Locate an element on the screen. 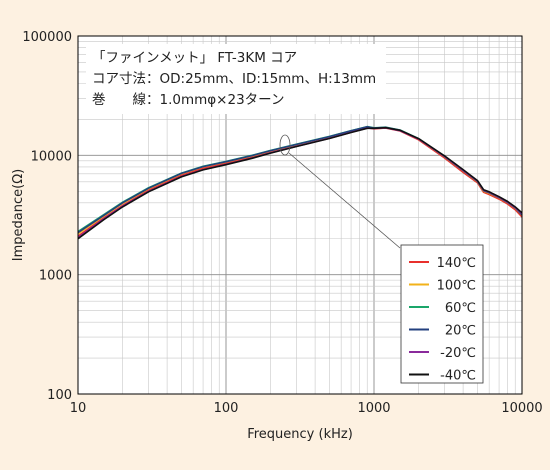 The width and height of the screenshot is (550, 470). annotation-line-2: コア寸法：OD:25mm、ID:15mm、H:13mm is located at coordinates (234, 79).